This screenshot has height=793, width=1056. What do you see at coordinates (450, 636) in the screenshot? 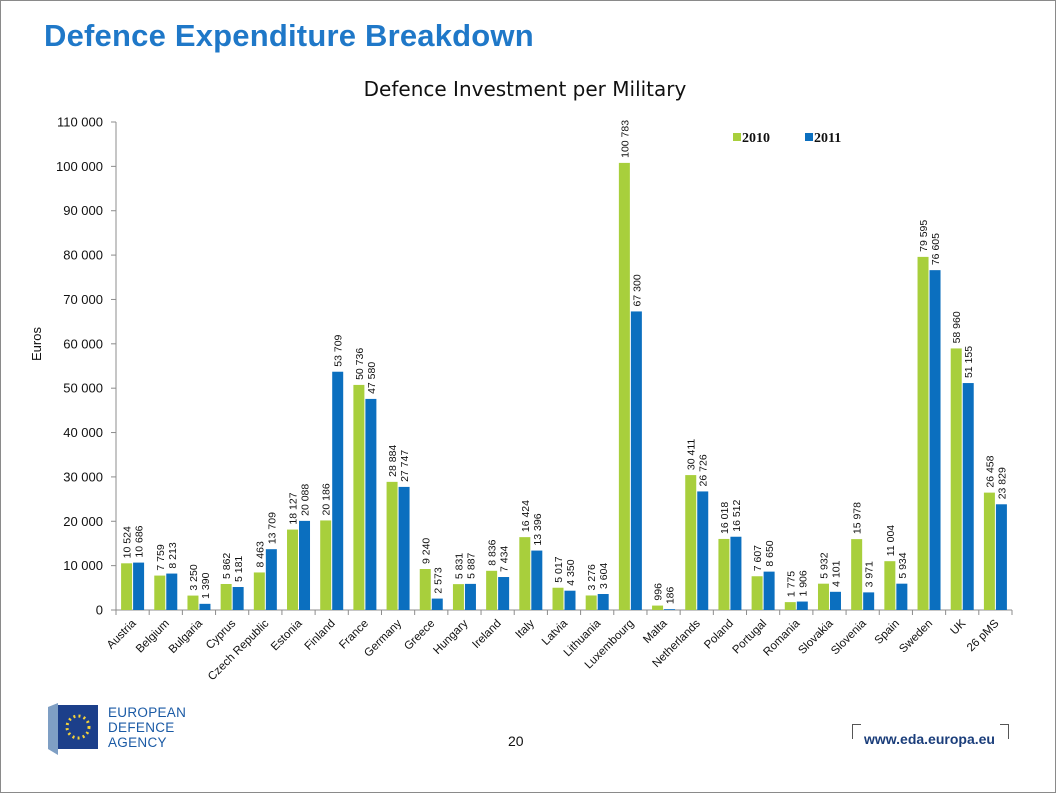
I see `x-tick-label: Hungary` at bounding box center [450, 636].